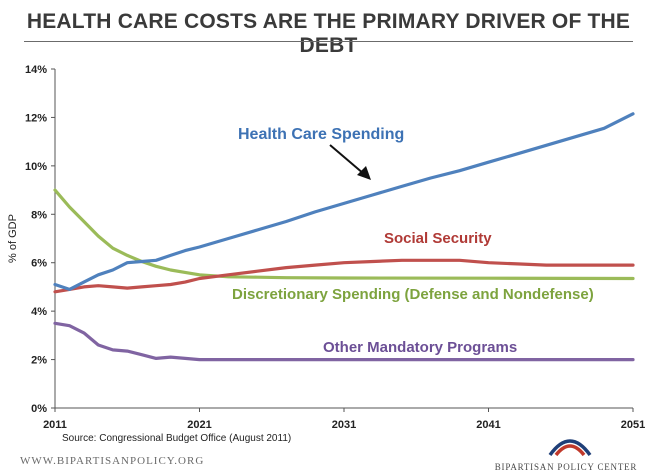 The image size is (657, 476). What do you see at coordinates (36, 167) in the screenshot?
I see `y-tick-label: 10%` at bounding box center [36, 167].